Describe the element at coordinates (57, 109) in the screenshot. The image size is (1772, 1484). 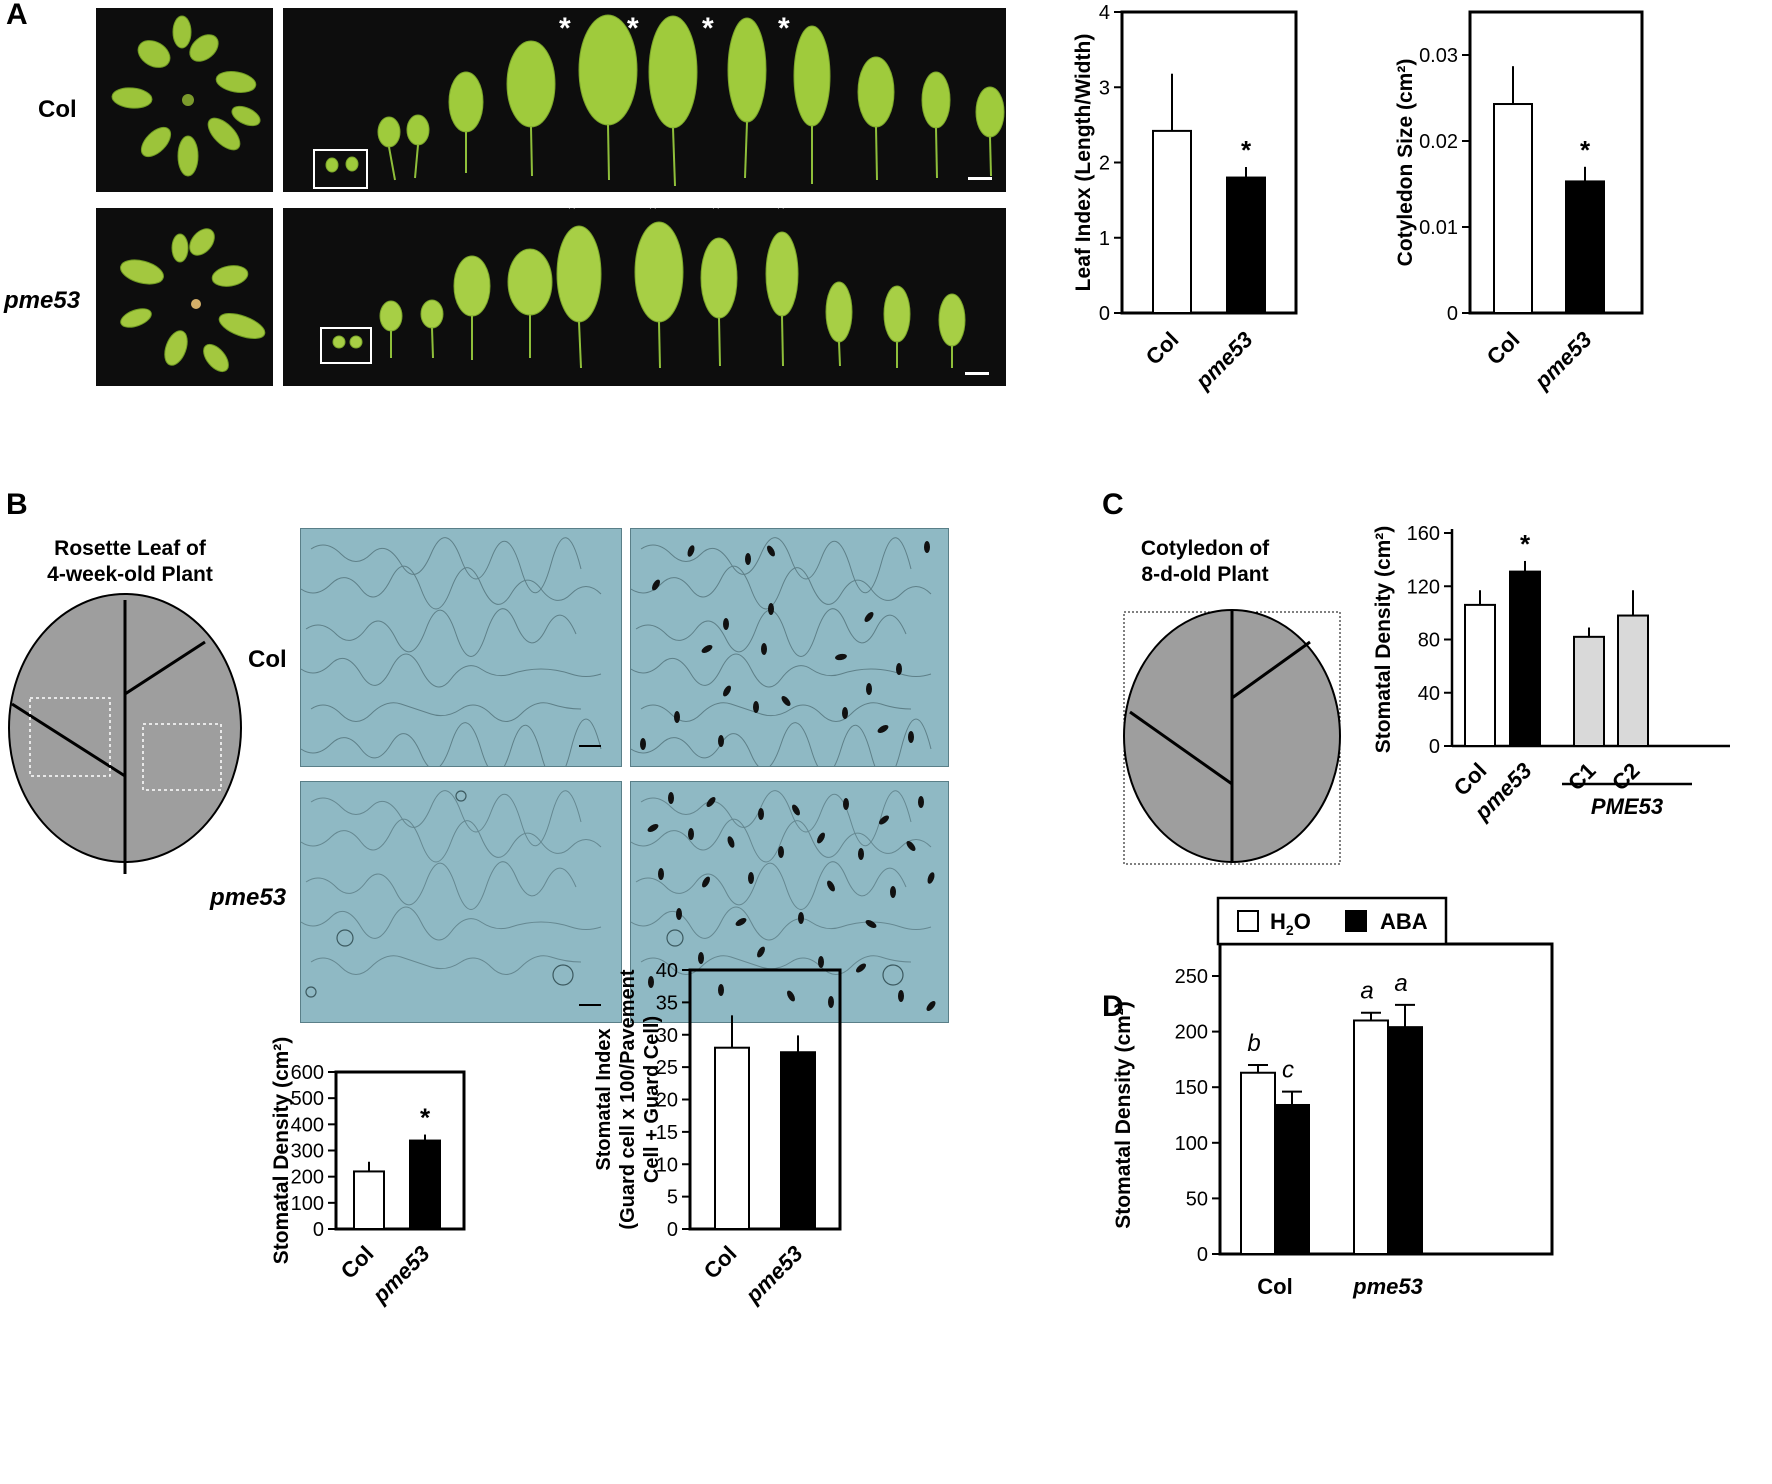
I see `row-label-col-a: Col` at that location.